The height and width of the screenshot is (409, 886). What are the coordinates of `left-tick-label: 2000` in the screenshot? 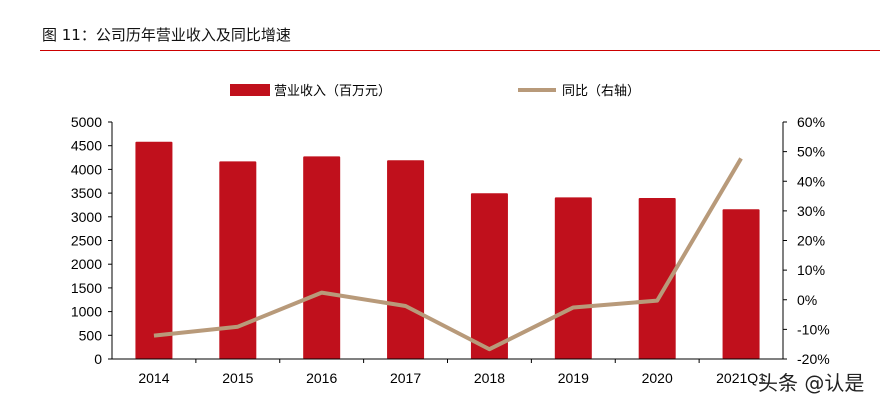 It's located at (86, 264).